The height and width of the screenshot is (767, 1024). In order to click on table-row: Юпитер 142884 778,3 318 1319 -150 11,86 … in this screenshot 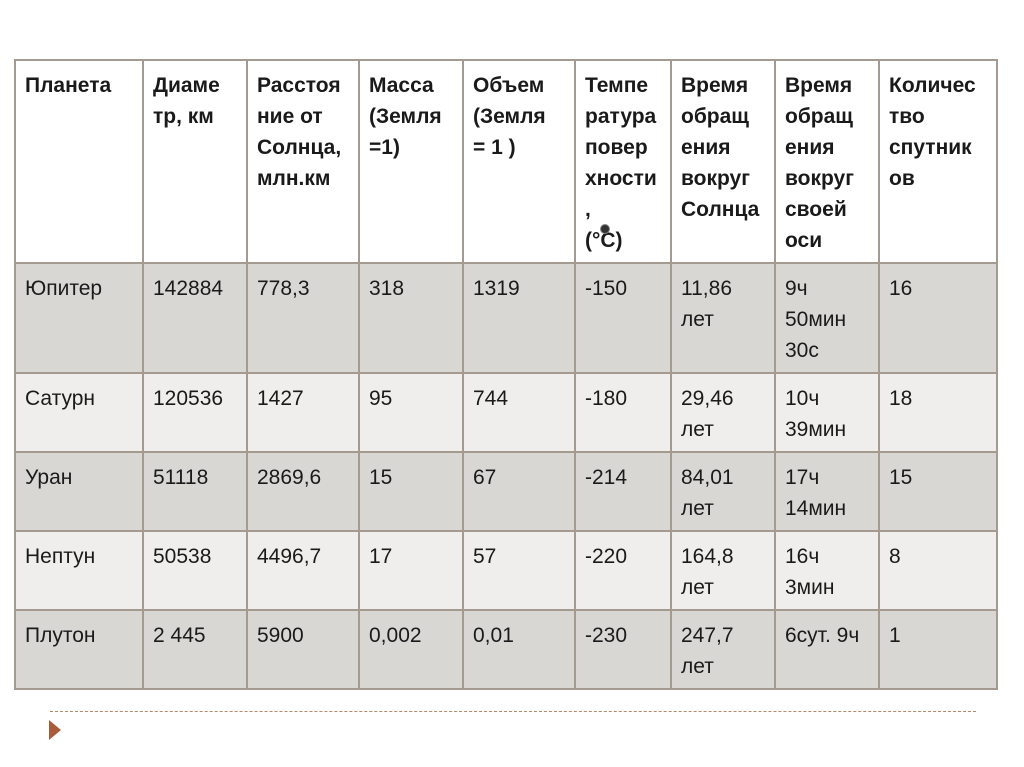, I will do `click(506, 318)`.